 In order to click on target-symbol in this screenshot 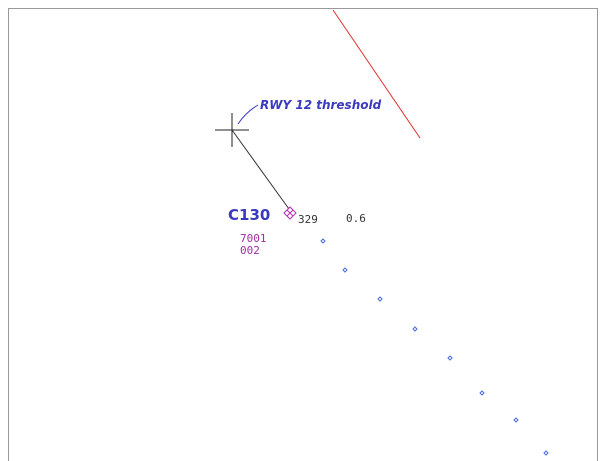, I will do `click(290, 213)`.